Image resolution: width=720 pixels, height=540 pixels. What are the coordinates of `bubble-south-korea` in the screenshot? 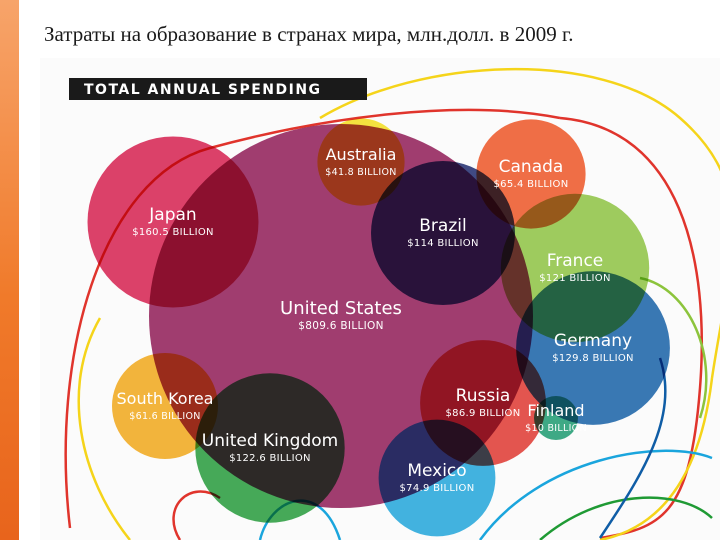 It's located at (165, 406).